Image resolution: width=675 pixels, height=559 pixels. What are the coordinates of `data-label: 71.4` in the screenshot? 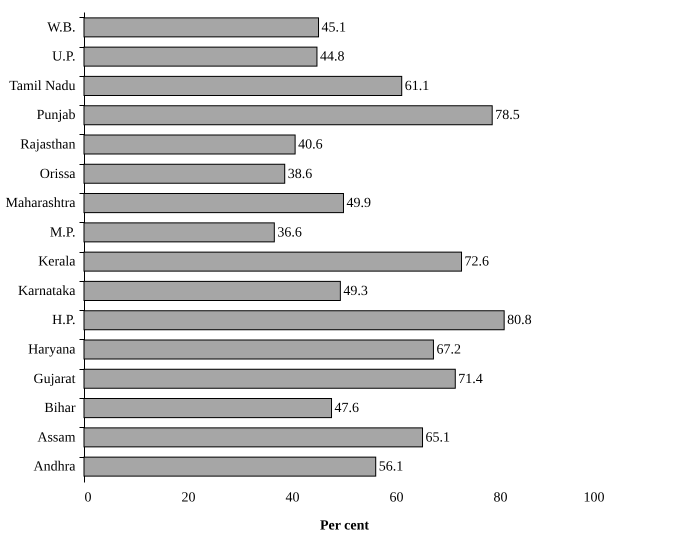 It's located at (470, 379).